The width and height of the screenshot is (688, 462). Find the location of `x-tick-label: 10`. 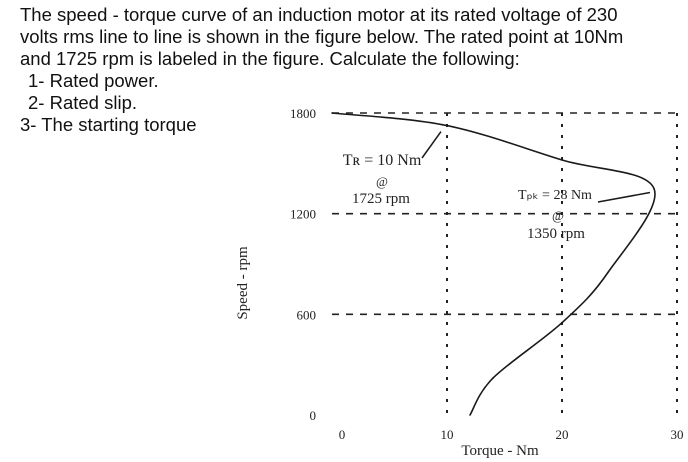

x-tick-label: 10 is located at coordinates (447, 434).